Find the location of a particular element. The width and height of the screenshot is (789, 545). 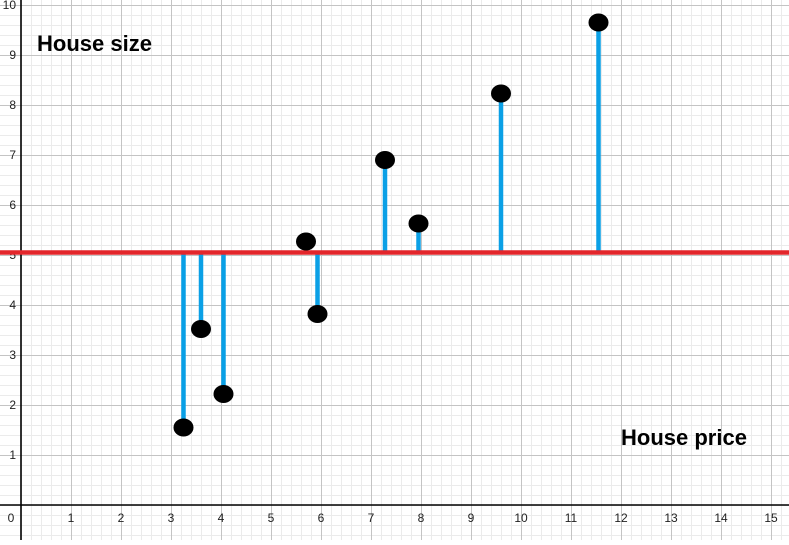

x-tick-label: 12 is located at coordinates (621, 518).